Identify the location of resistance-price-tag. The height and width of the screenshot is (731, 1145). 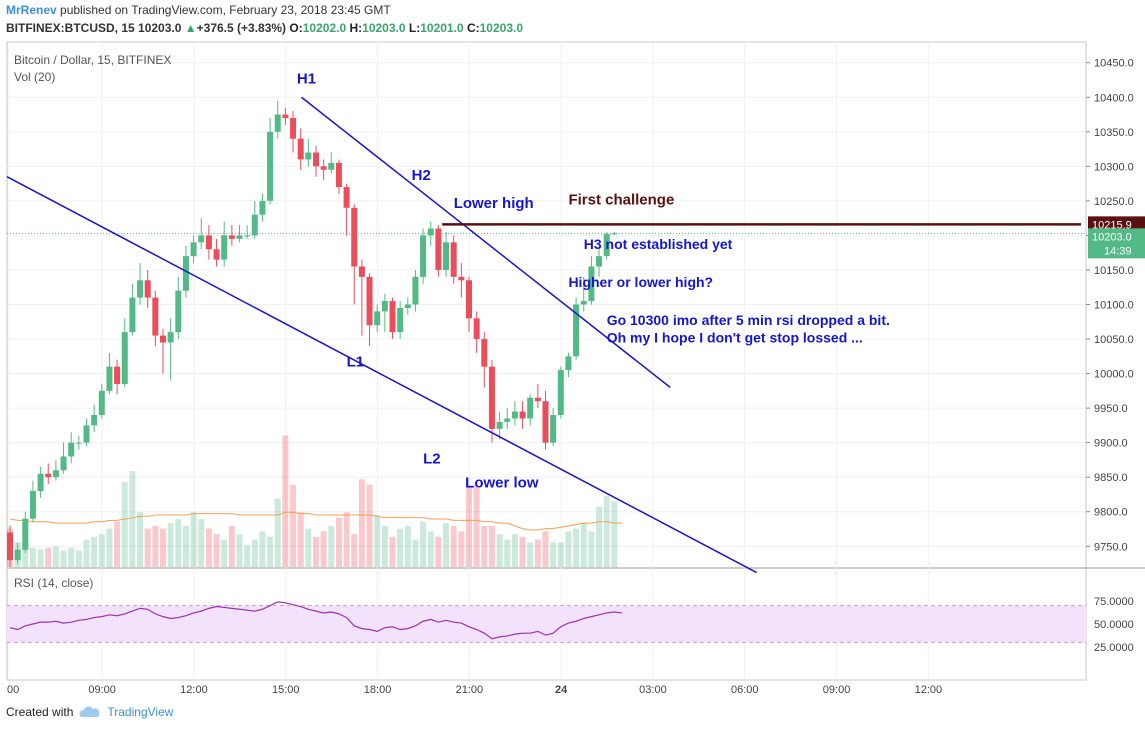
(1116, 224).